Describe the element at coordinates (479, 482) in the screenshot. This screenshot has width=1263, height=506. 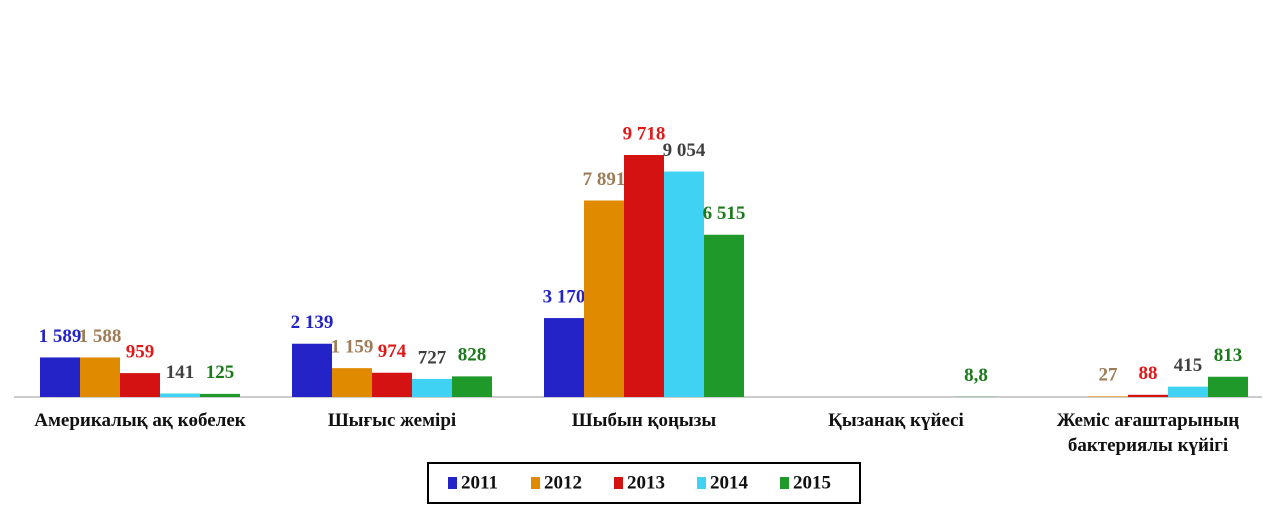
I see `legend-label: 2011` at that location.